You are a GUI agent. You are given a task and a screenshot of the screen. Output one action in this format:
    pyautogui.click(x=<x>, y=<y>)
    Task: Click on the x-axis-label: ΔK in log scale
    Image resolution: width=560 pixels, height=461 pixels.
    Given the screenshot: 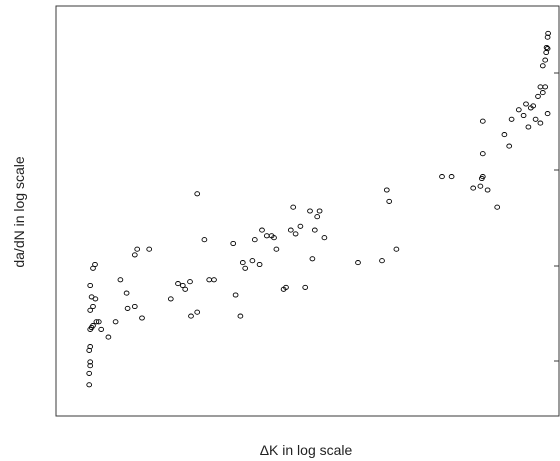 What is the action you would take?
    pyautogui.click(x=306, y=450)
    